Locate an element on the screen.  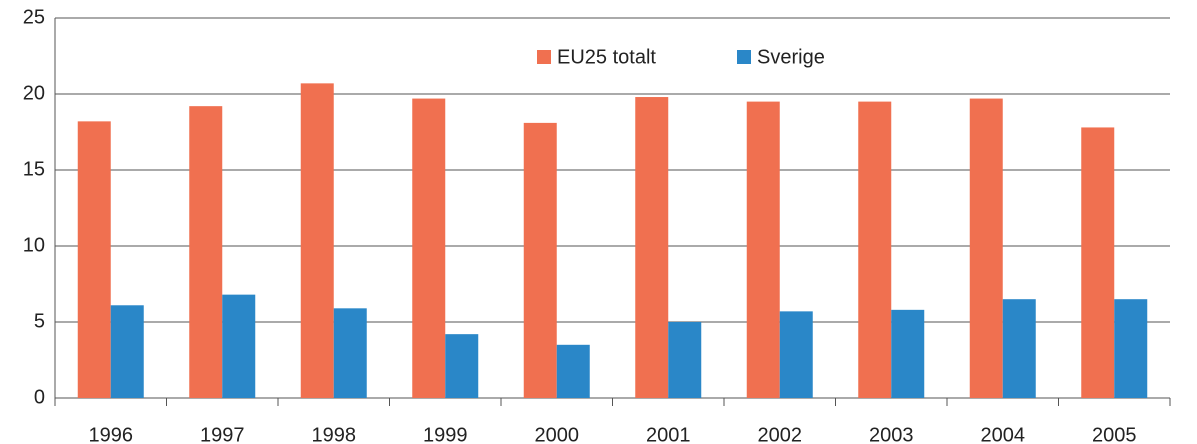
x-tick-label: 2000 is located at coordinates (557, 434).